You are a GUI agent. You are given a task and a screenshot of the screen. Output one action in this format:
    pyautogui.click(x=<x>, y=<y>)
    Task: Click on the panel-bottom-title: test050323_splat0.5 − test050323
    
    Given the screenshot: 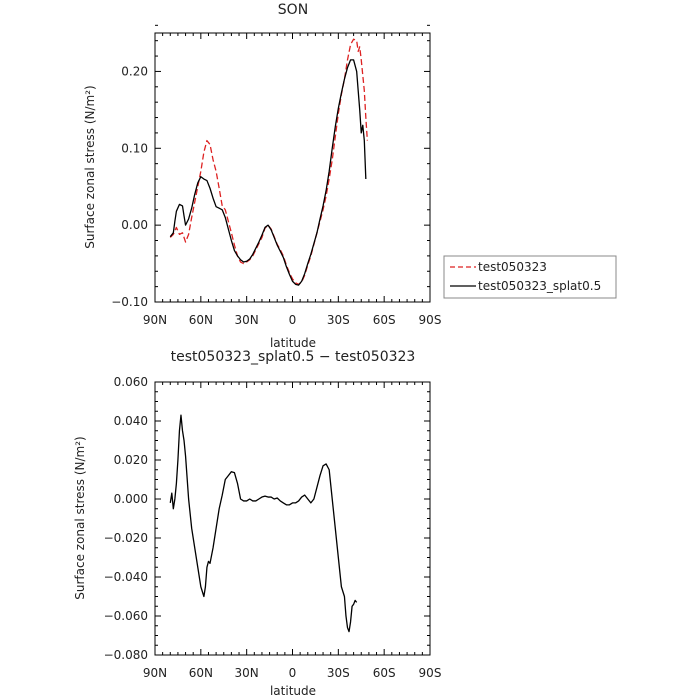 What is the action you would take?
    pyautogui.click(x=293, y=357)
    